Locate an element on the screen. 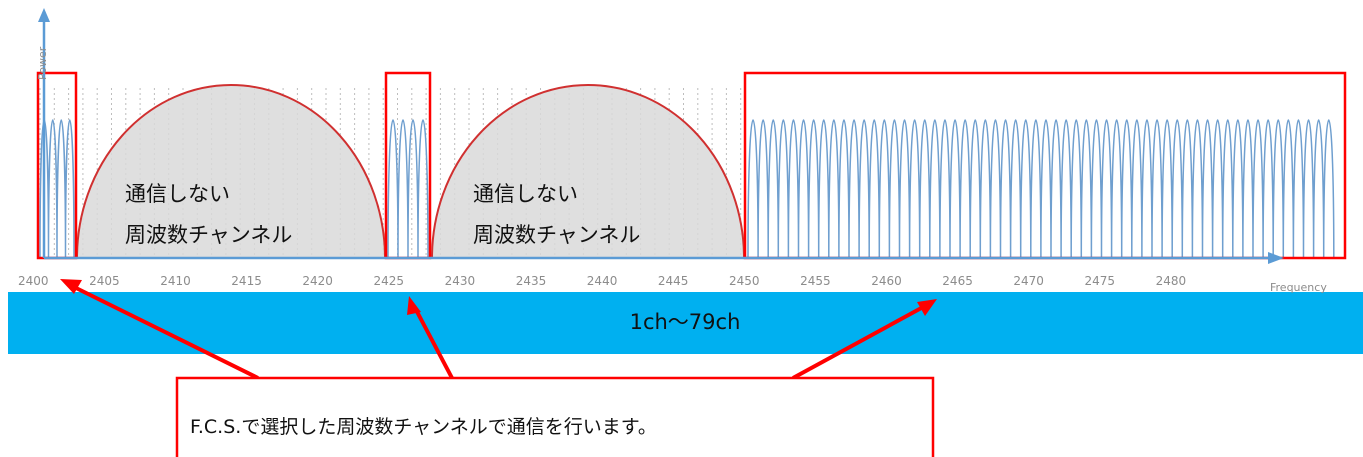  x-tick-label: 2440 is located at coordinates (602, 281).